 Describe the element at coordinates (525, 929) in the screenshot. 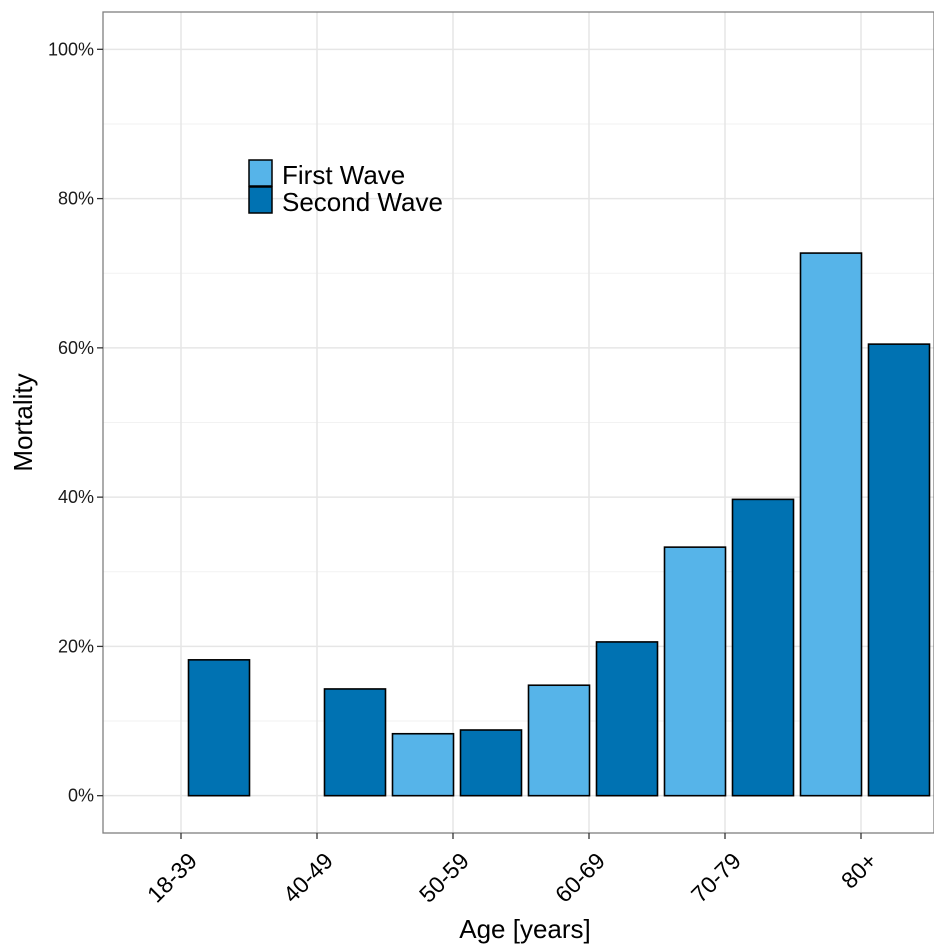

I see `x-axis-title: Age [years]` at that location.